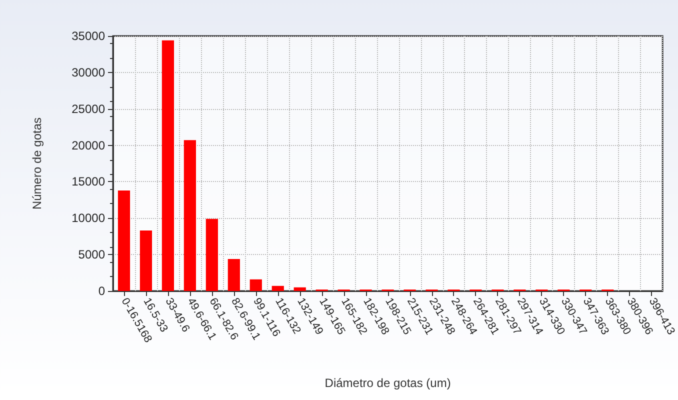  Describe the element at coordinates (89, 72) in the screenshot. I see `y-tick-label: 30000` at that location.